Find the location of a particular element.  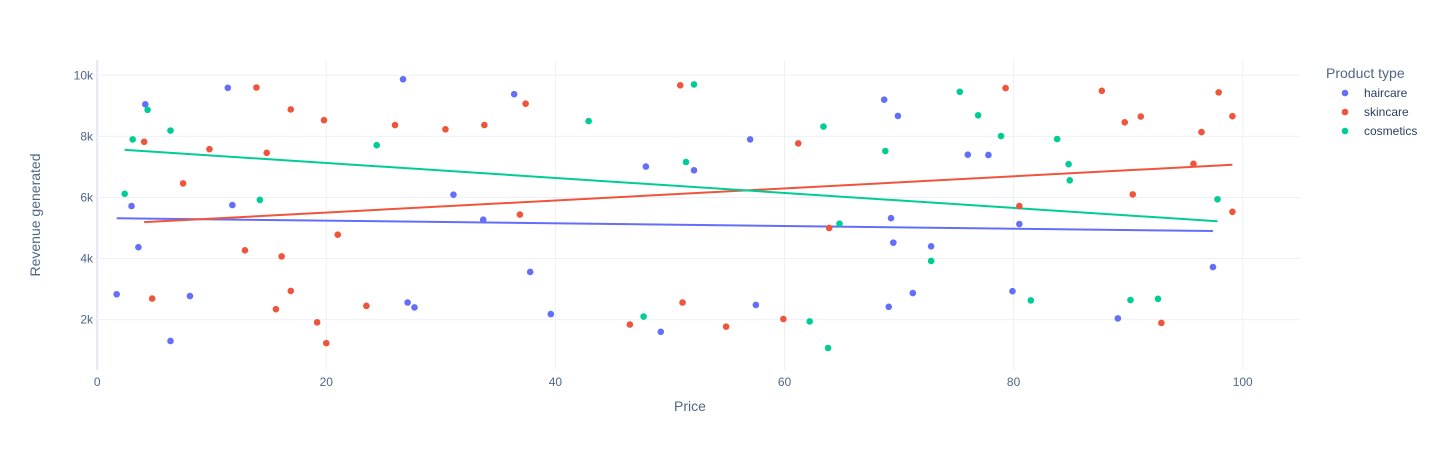

legend-item-haircare: haircare is located at coordinates (1374, 93).